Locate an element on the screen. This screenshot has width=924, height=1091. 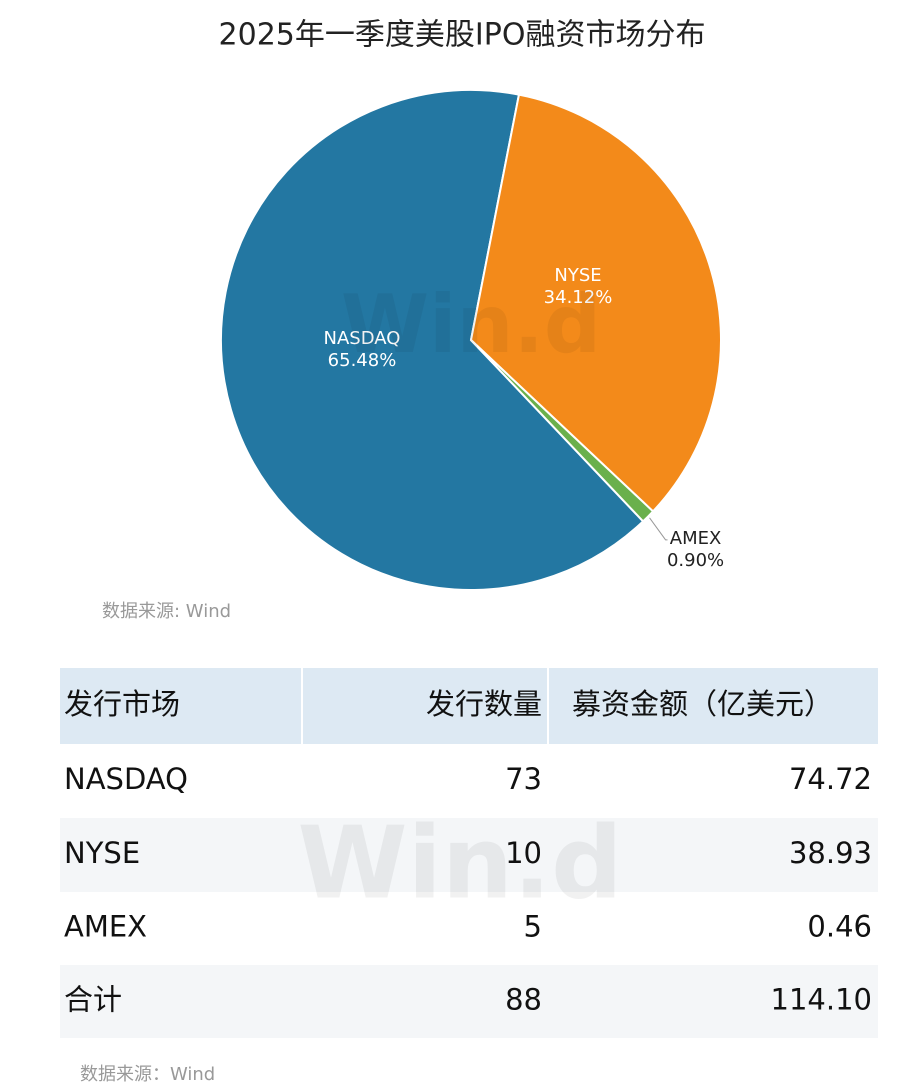
slice-label: NYSE is located at coordinates (577, 275).